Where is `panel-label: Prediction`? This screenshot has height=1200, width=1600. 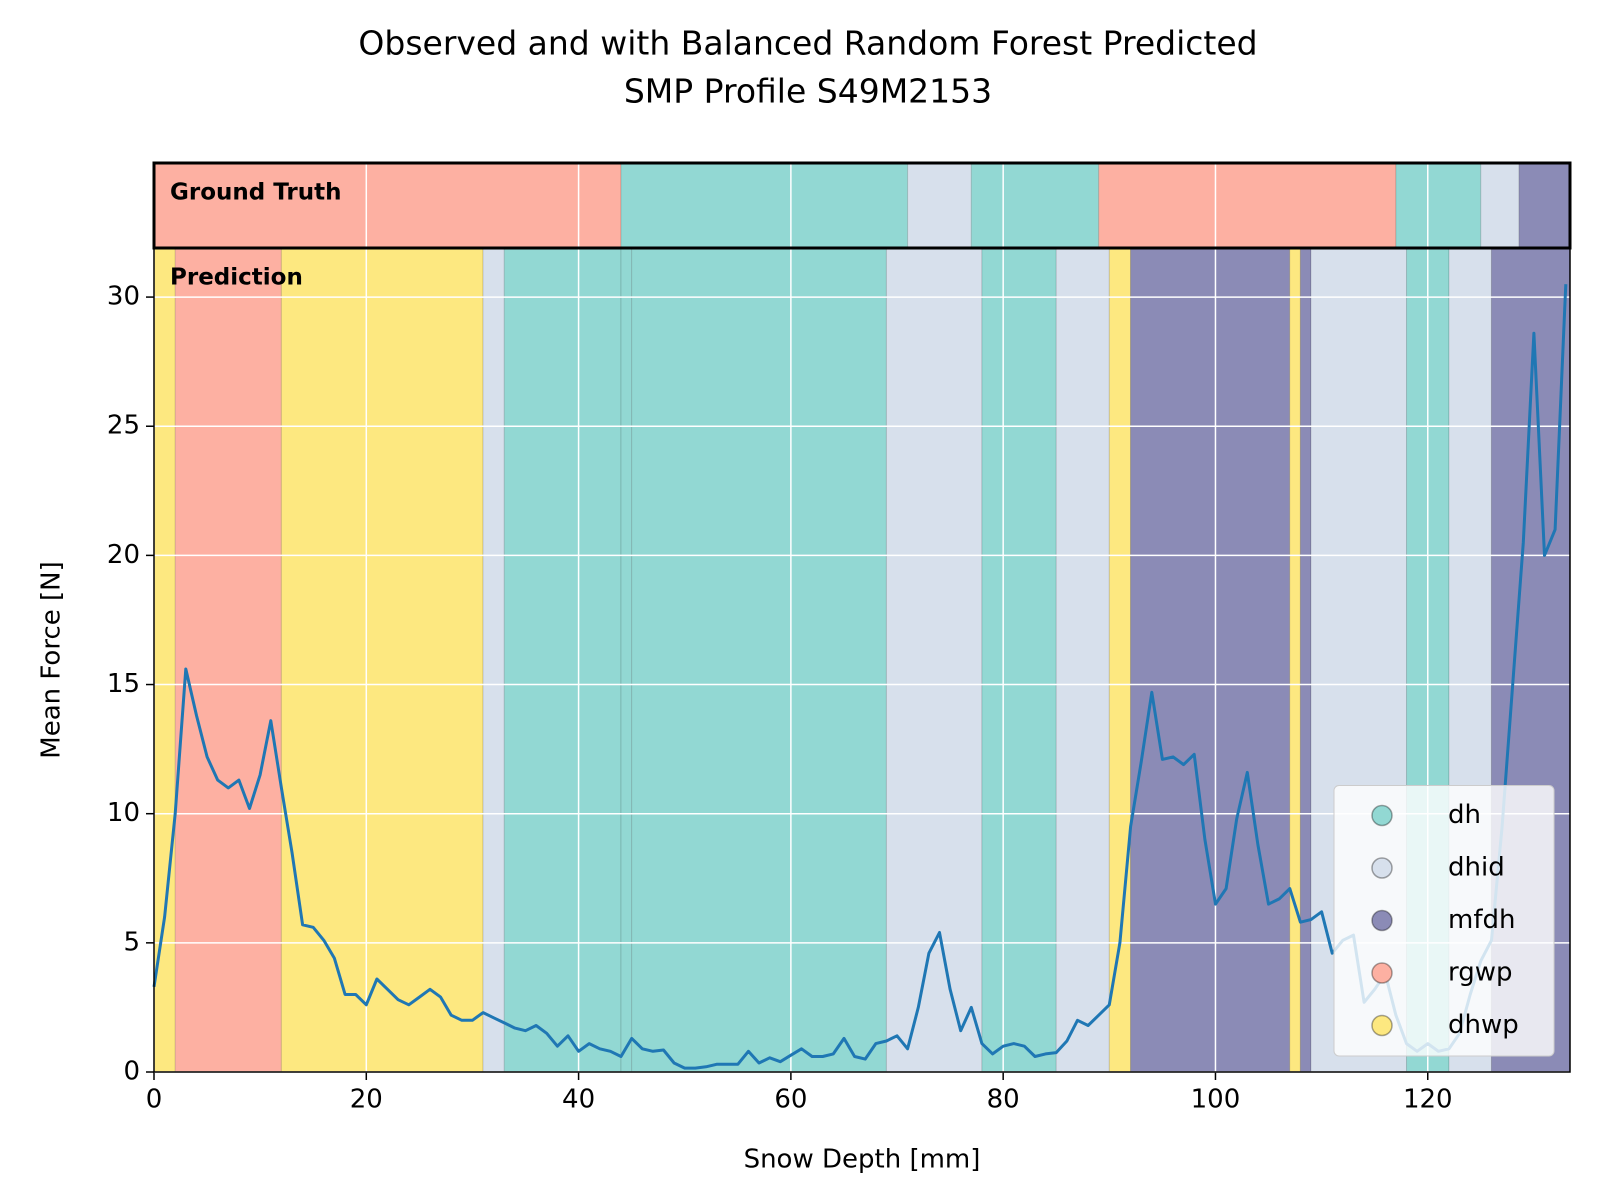
panel-label: Prediction is located at coordinates (236, 278).